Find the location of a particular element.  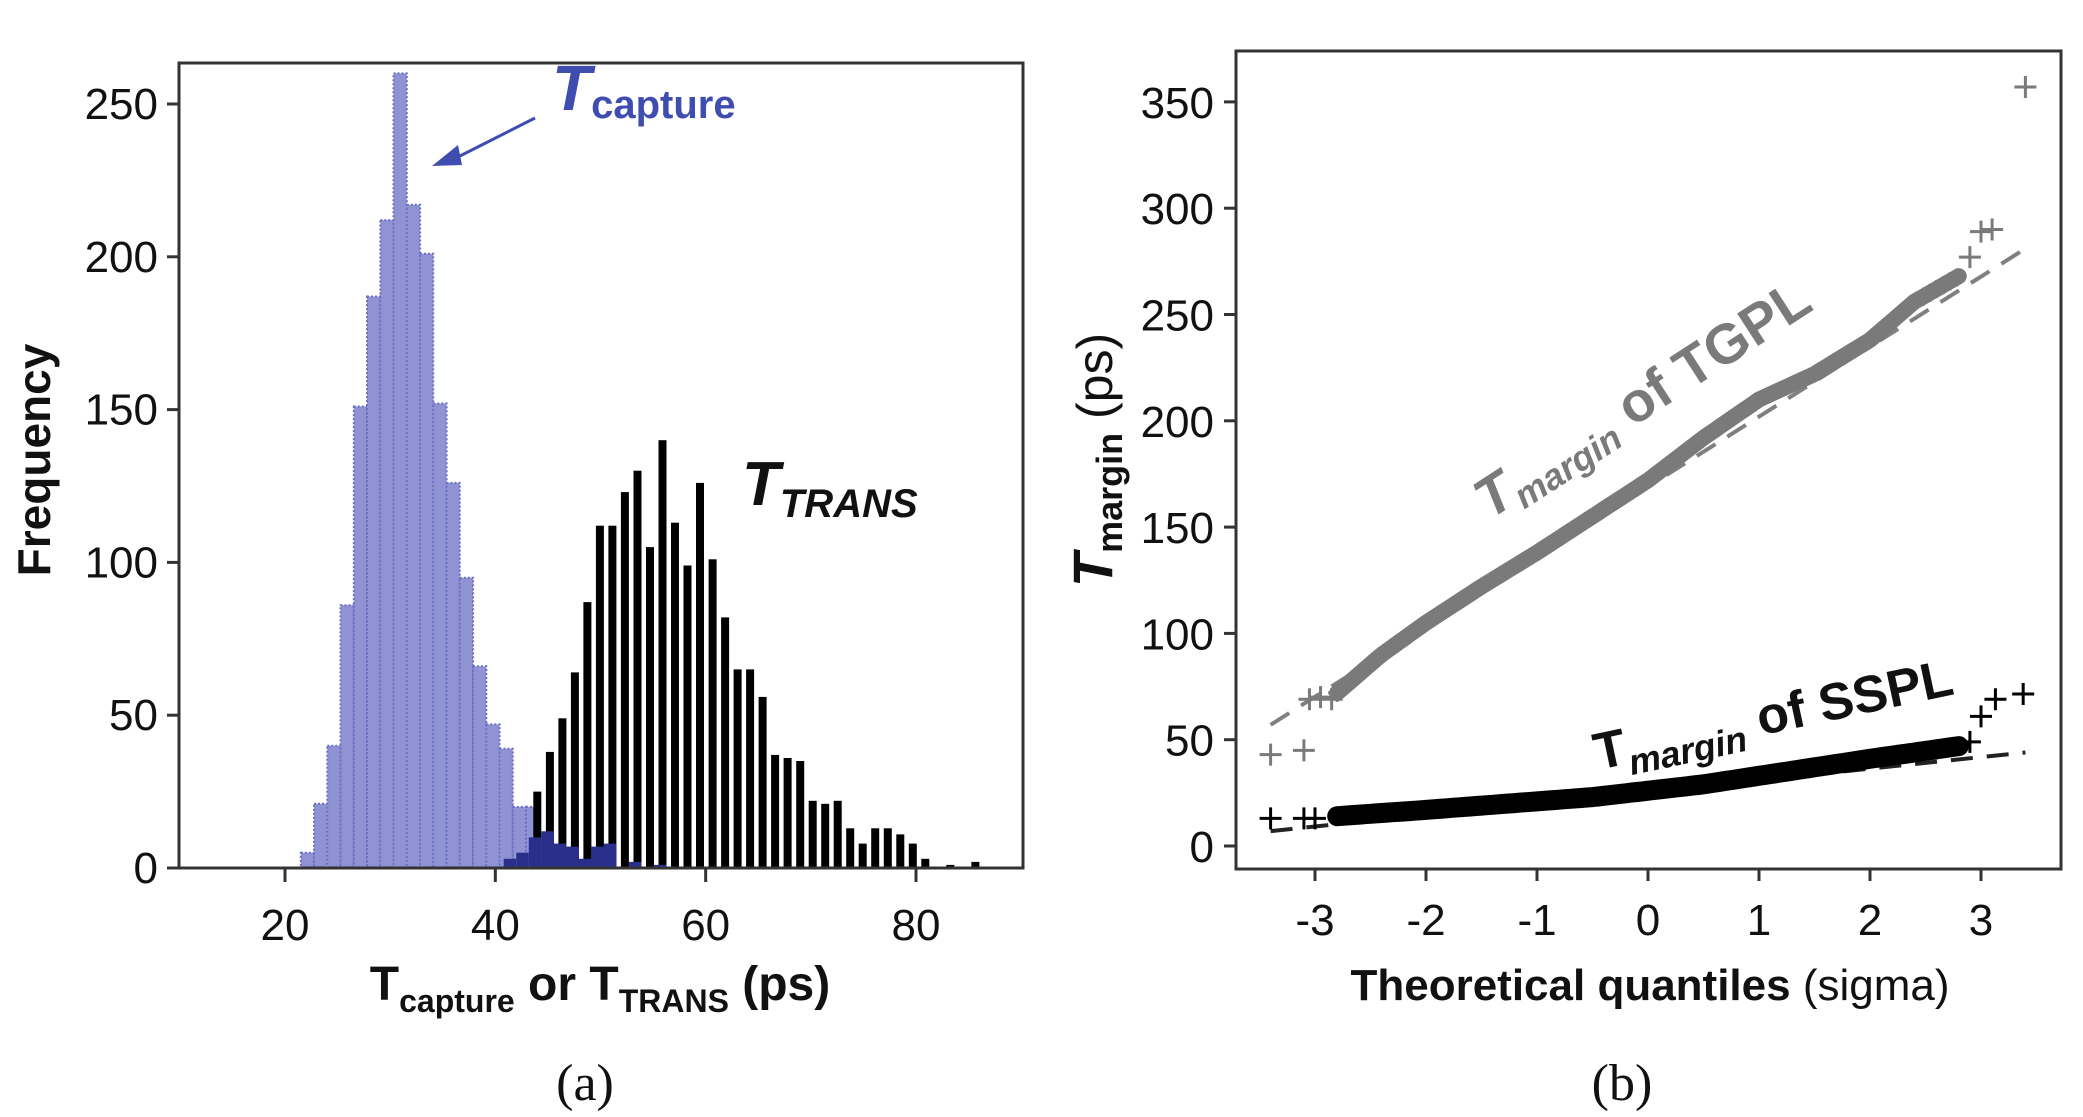

x-tick-label-b: -1 is located at coordinates (1536, 920).